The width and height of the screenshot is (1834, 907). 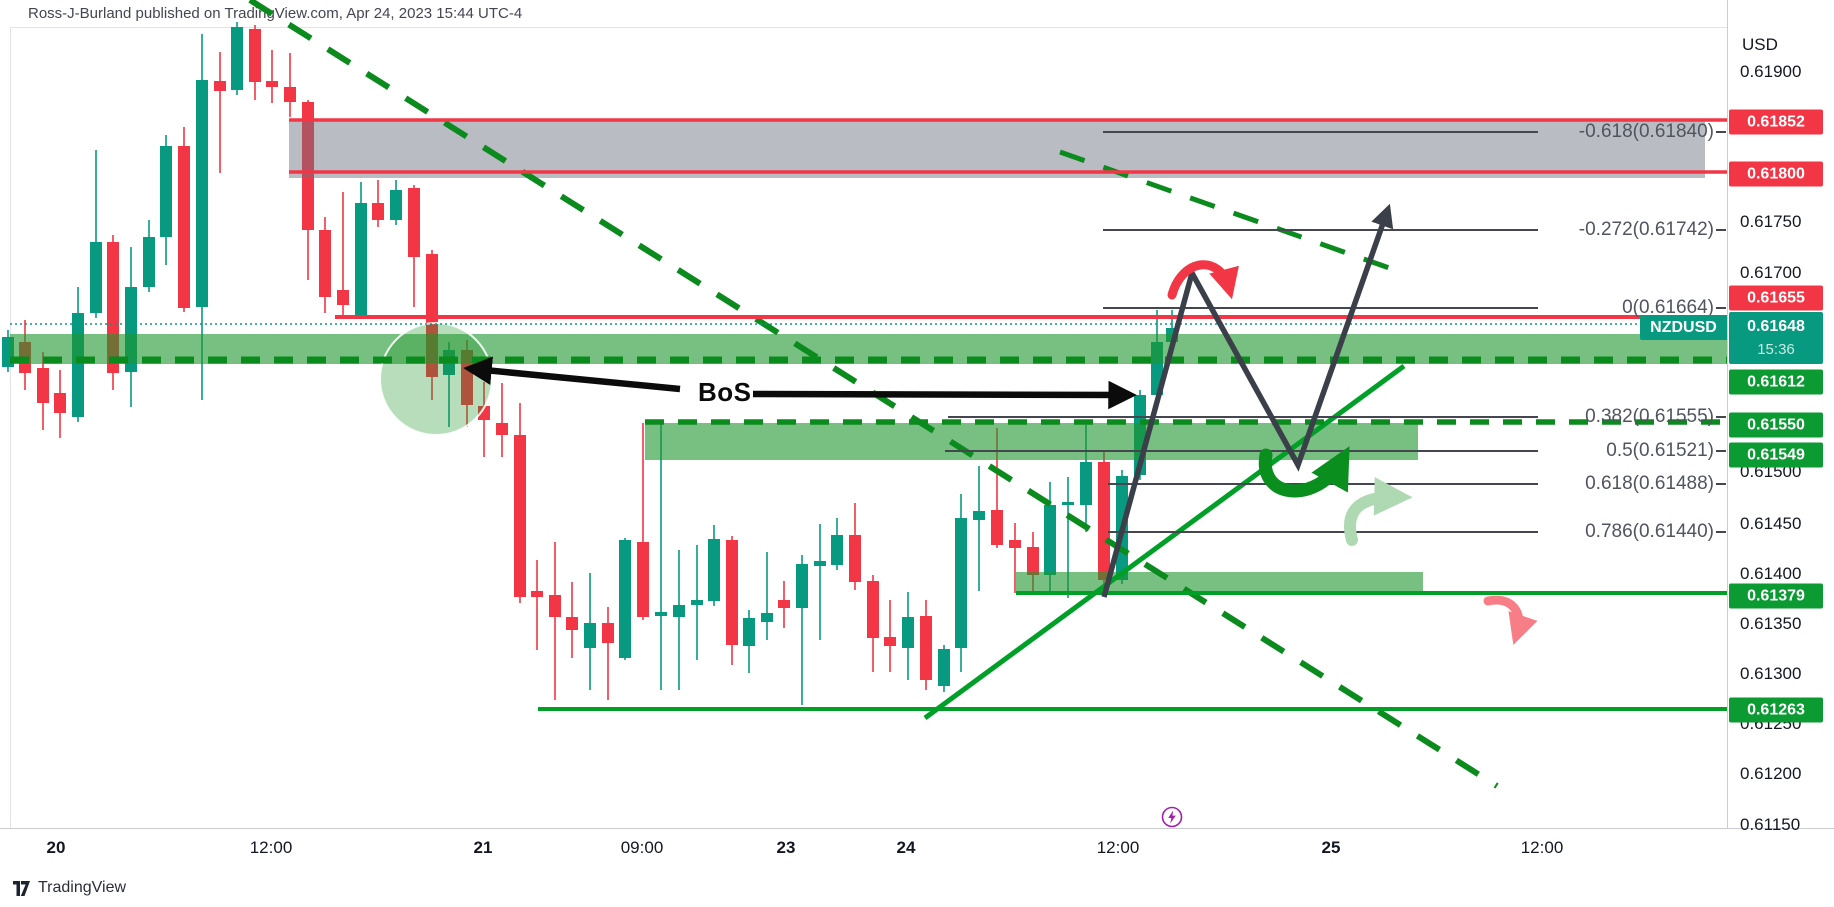 I want to click on projected-price-path-arrow, so click(x=1247, y=400).